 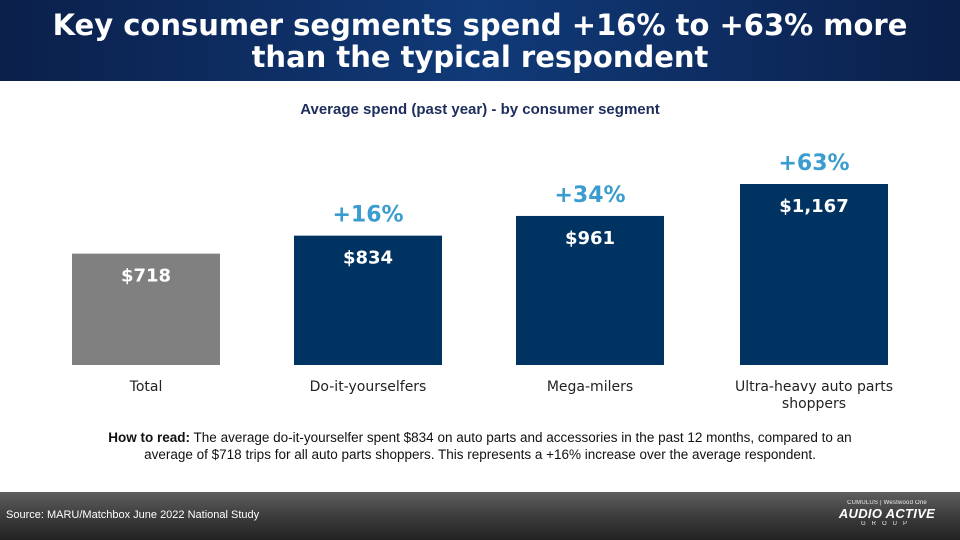 I want to click on increase-label-3: +34%, so click(x=589, y=195).